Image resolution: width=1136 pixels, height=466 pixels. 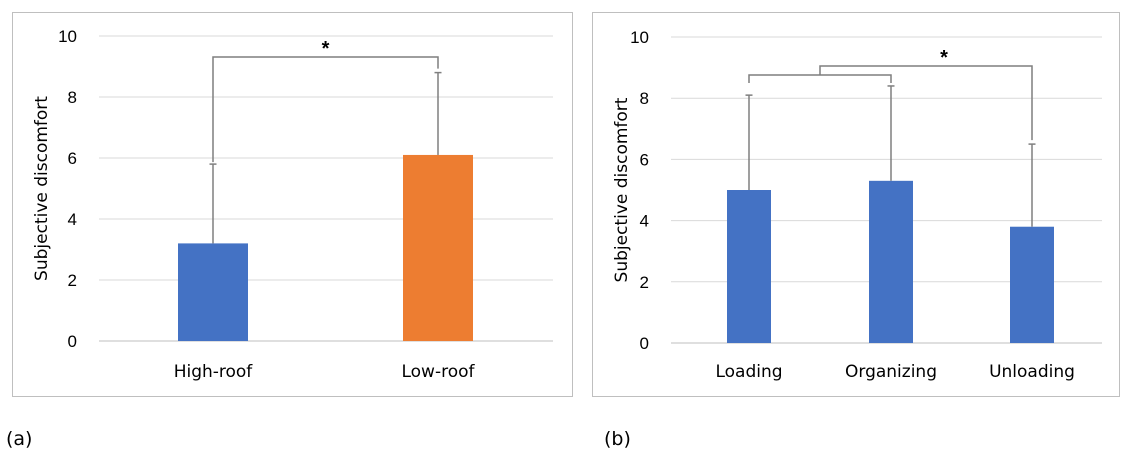 I want to click on x-tick-label-high-roof: High-roof, so click(x=214, y=372).